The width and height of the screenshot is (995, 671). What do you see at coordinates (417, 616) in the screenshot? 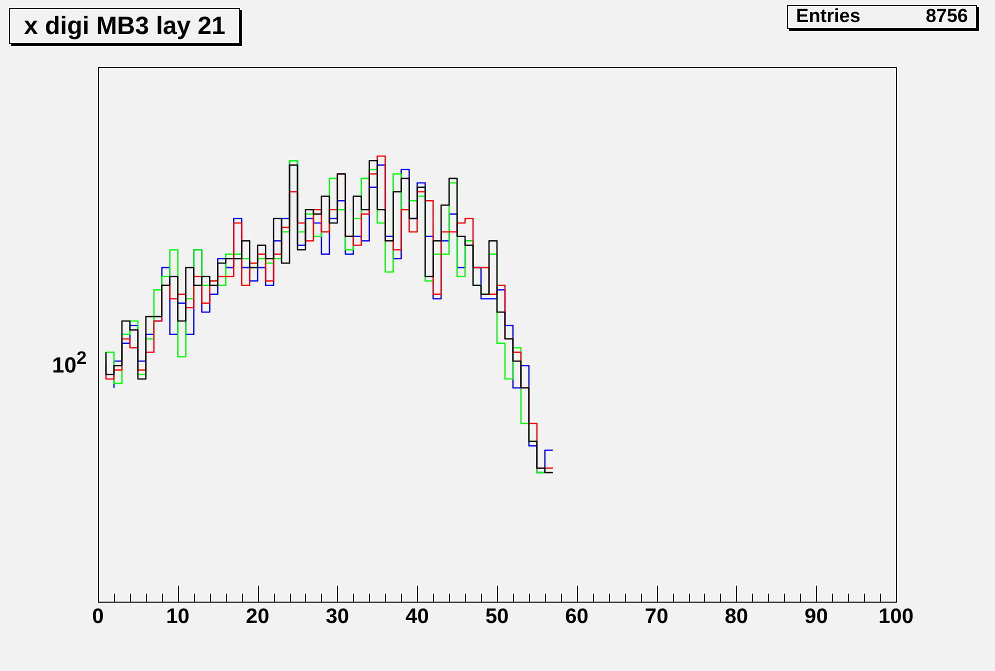
I see `x-tick-label: 40` at bounding box center [417, 616].